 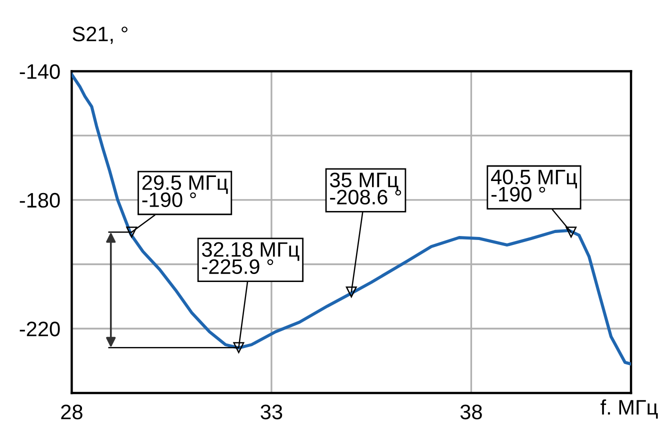 I want to click on y-tick-label: -220, so click(x=40, y=329).